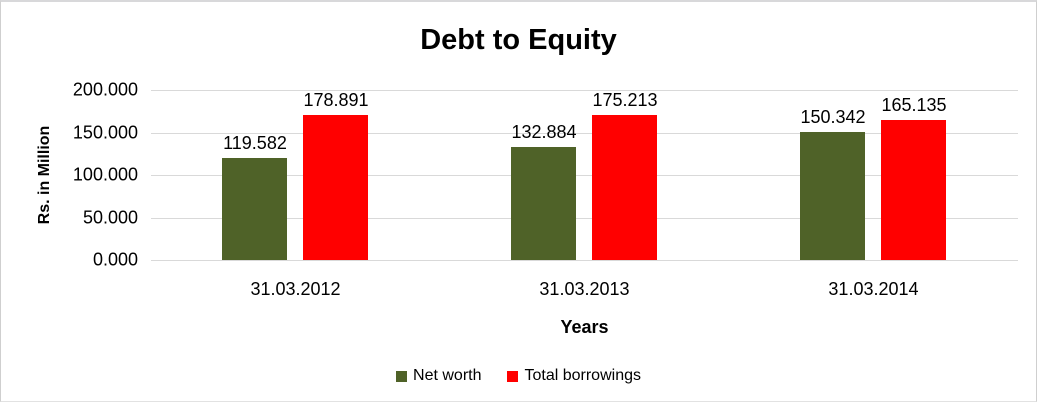 This screenshot has width=1038, height=403. I want to click on x-axis-category-label: 31.03.2014, so click(873, 289).